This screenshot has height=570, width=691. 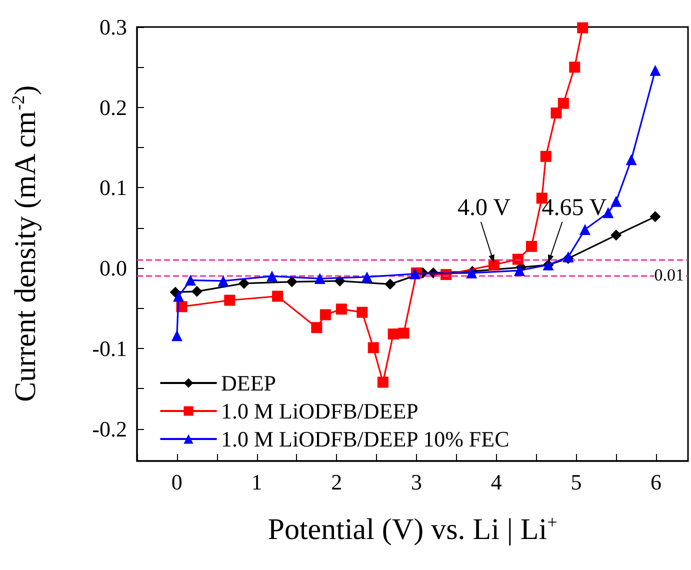 I want to click on x-tick-label: 6, so click(x=656, y=482).